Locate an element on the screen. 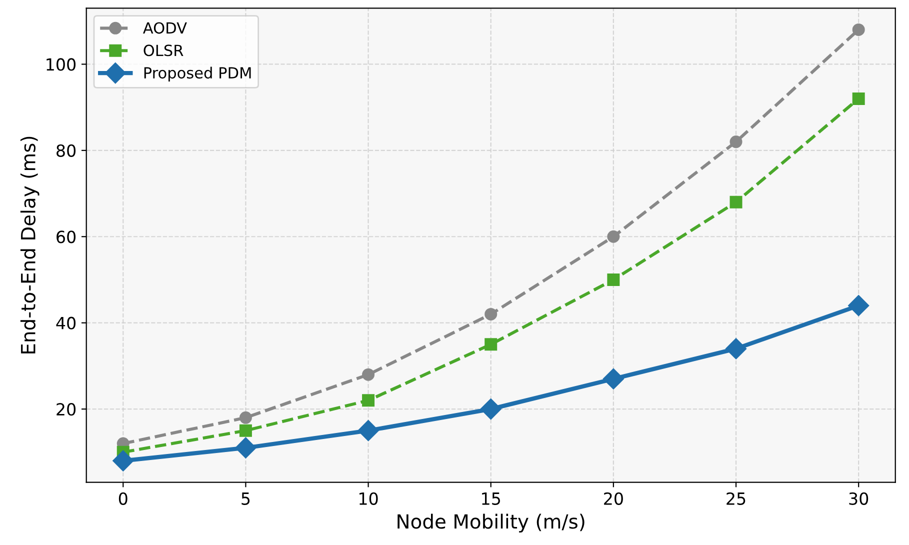  legend-label: AODV is located at coordinates (165, 28).